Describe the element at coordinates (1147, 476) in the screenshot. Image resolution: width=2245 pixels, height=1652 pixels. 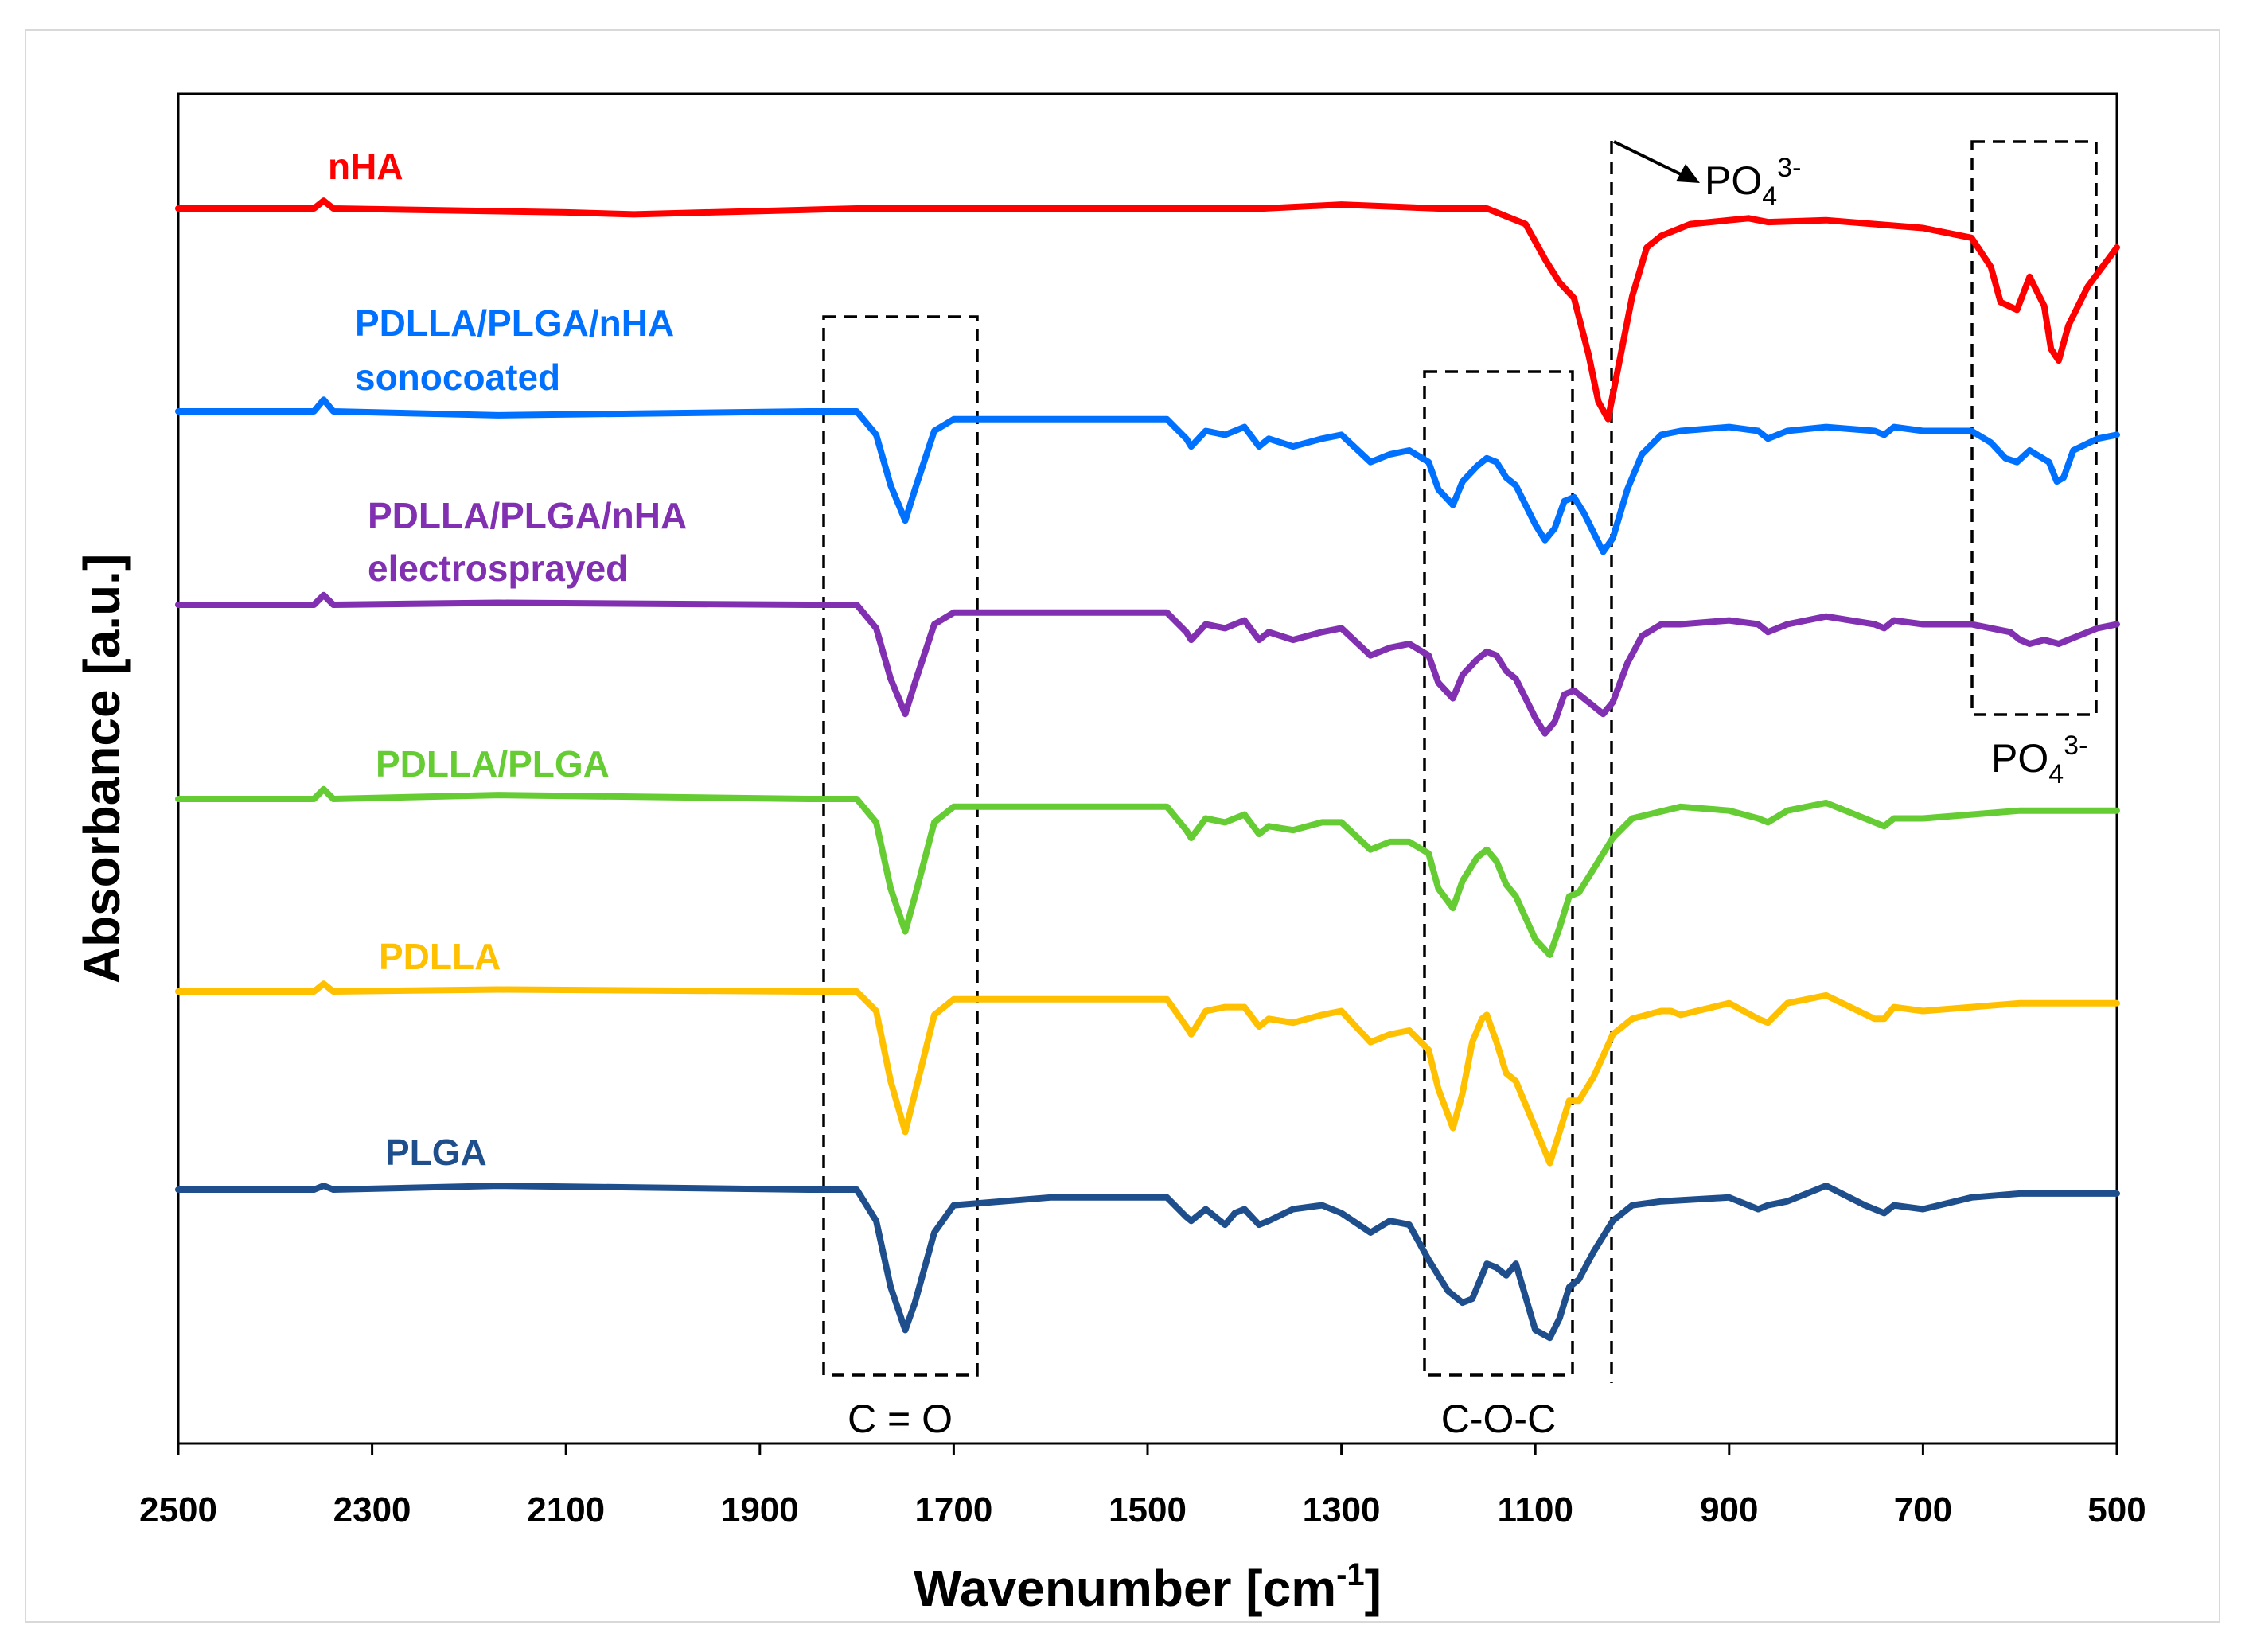
I see `series-line-pdlla-plga-nha-sonocoated` at that location.